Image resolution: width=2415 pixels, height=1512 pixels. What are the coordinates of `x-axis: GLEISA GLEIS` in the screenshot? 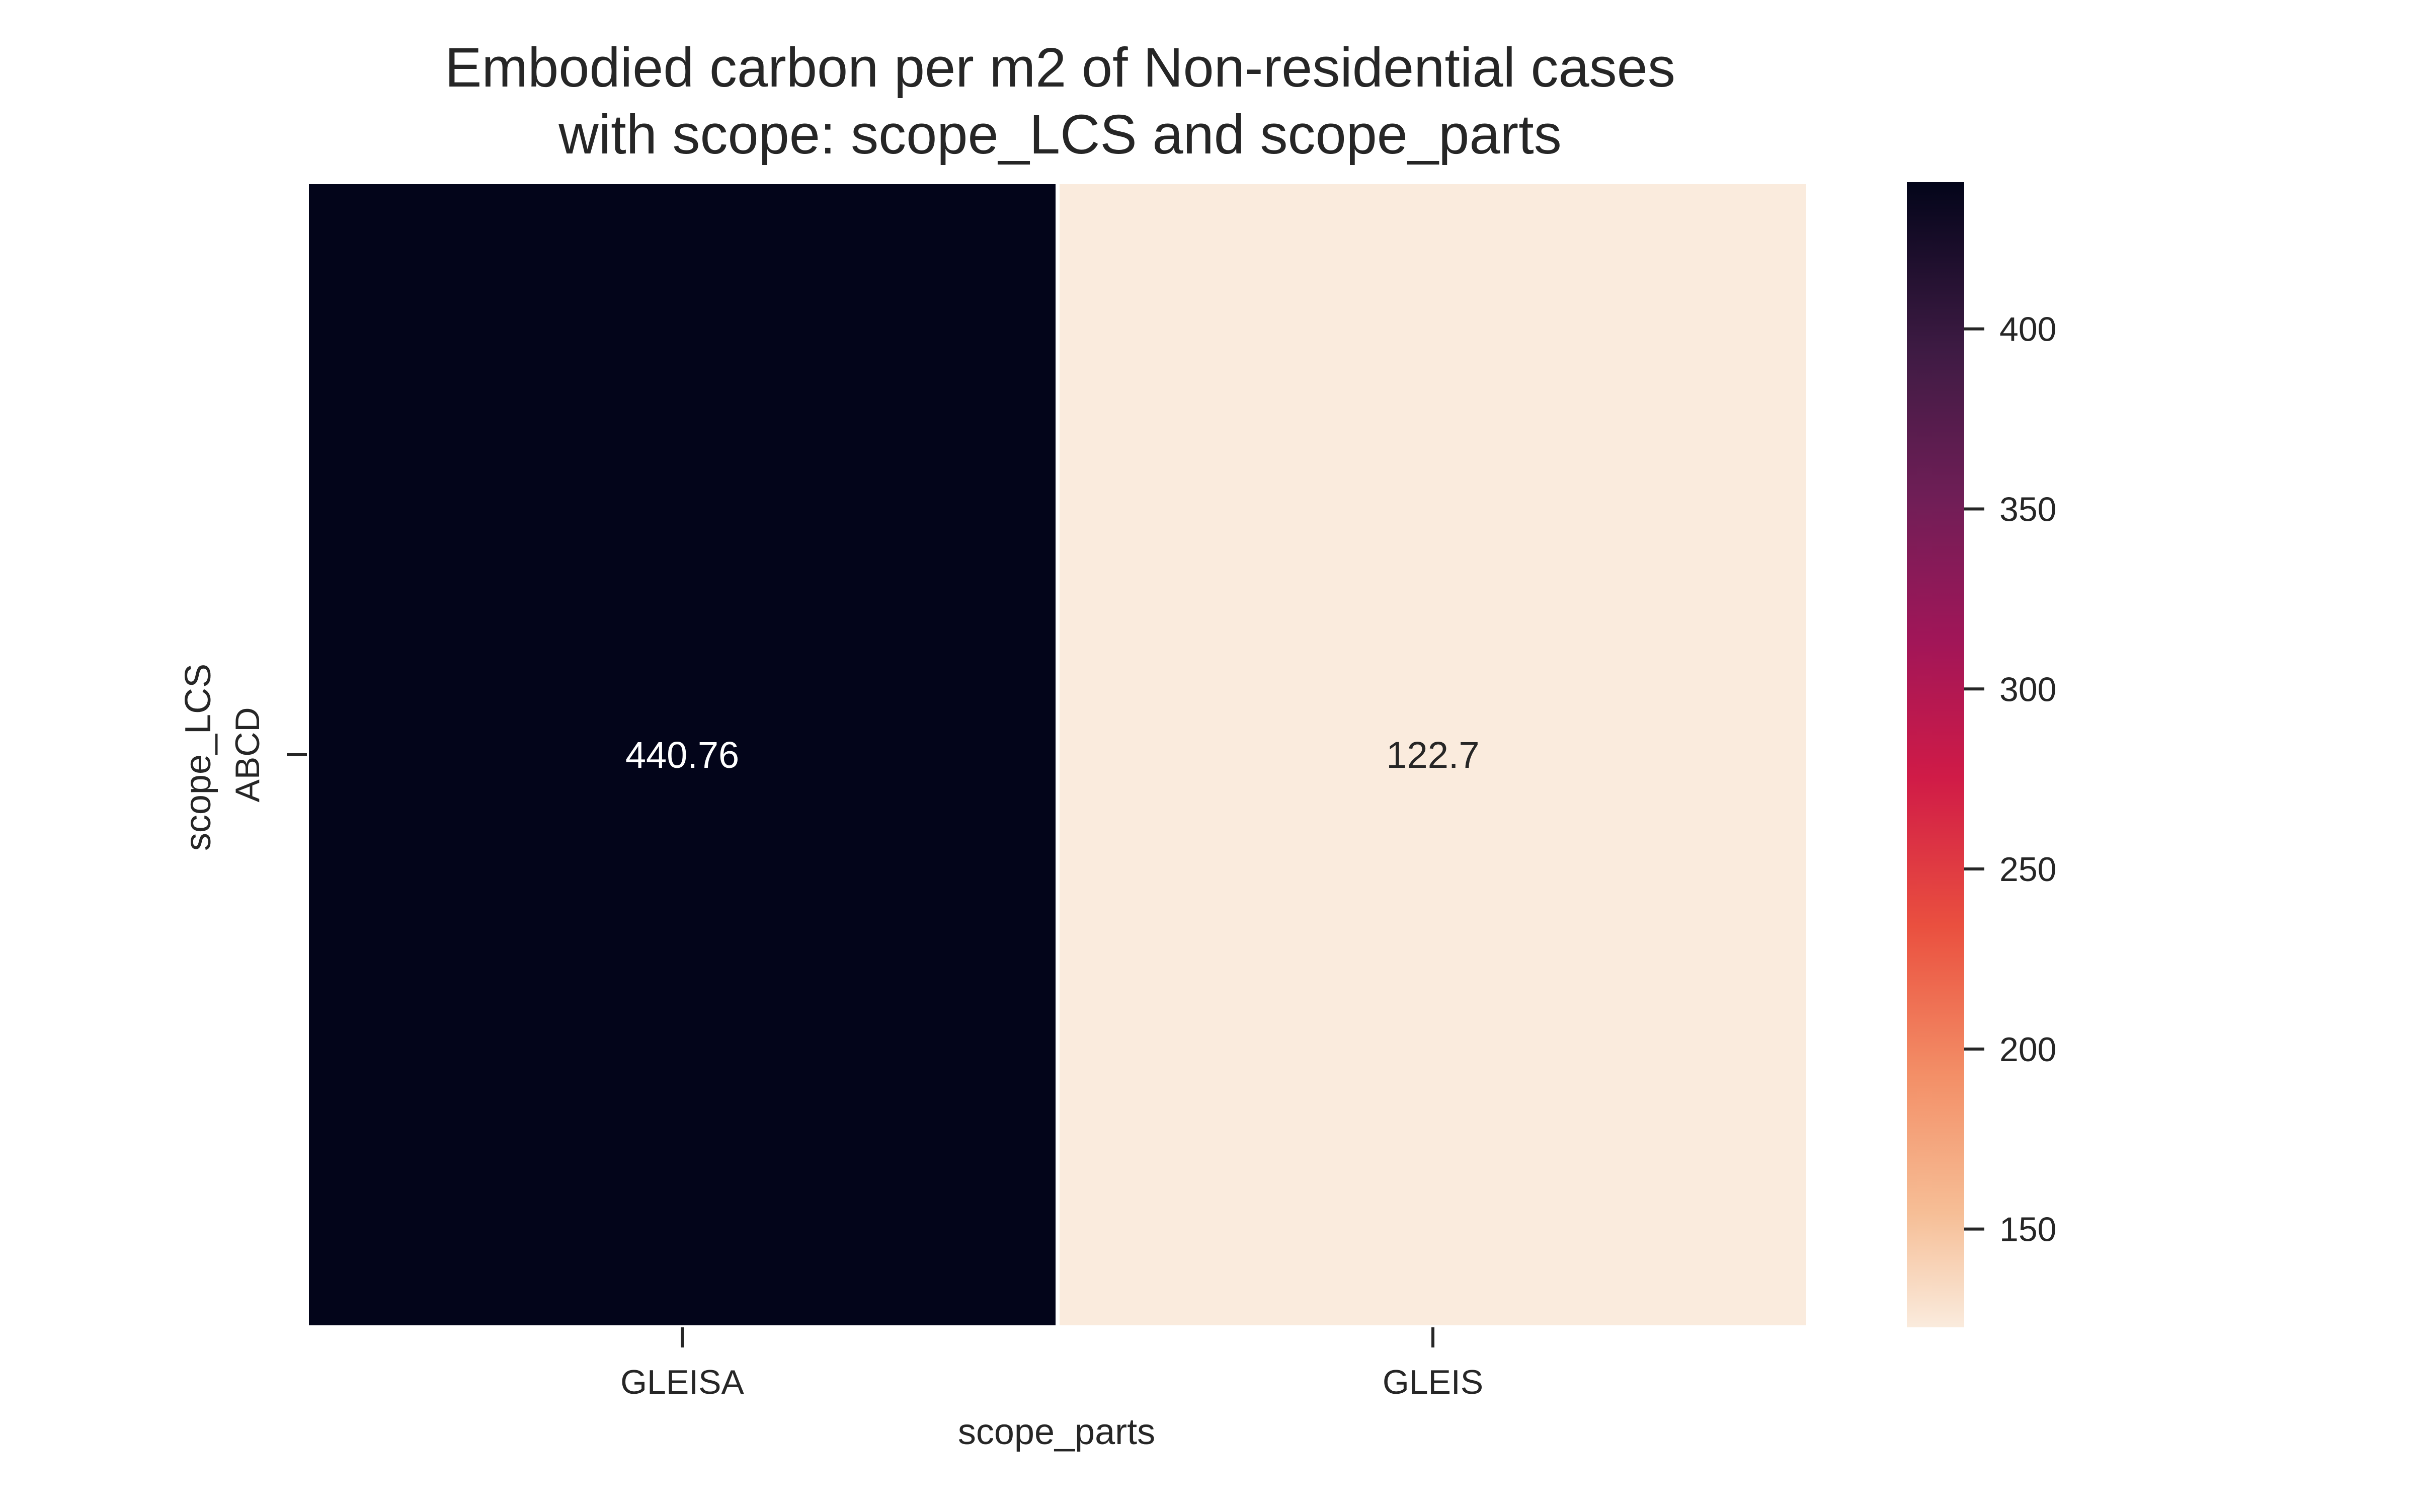 It's located at (1051, 1364).